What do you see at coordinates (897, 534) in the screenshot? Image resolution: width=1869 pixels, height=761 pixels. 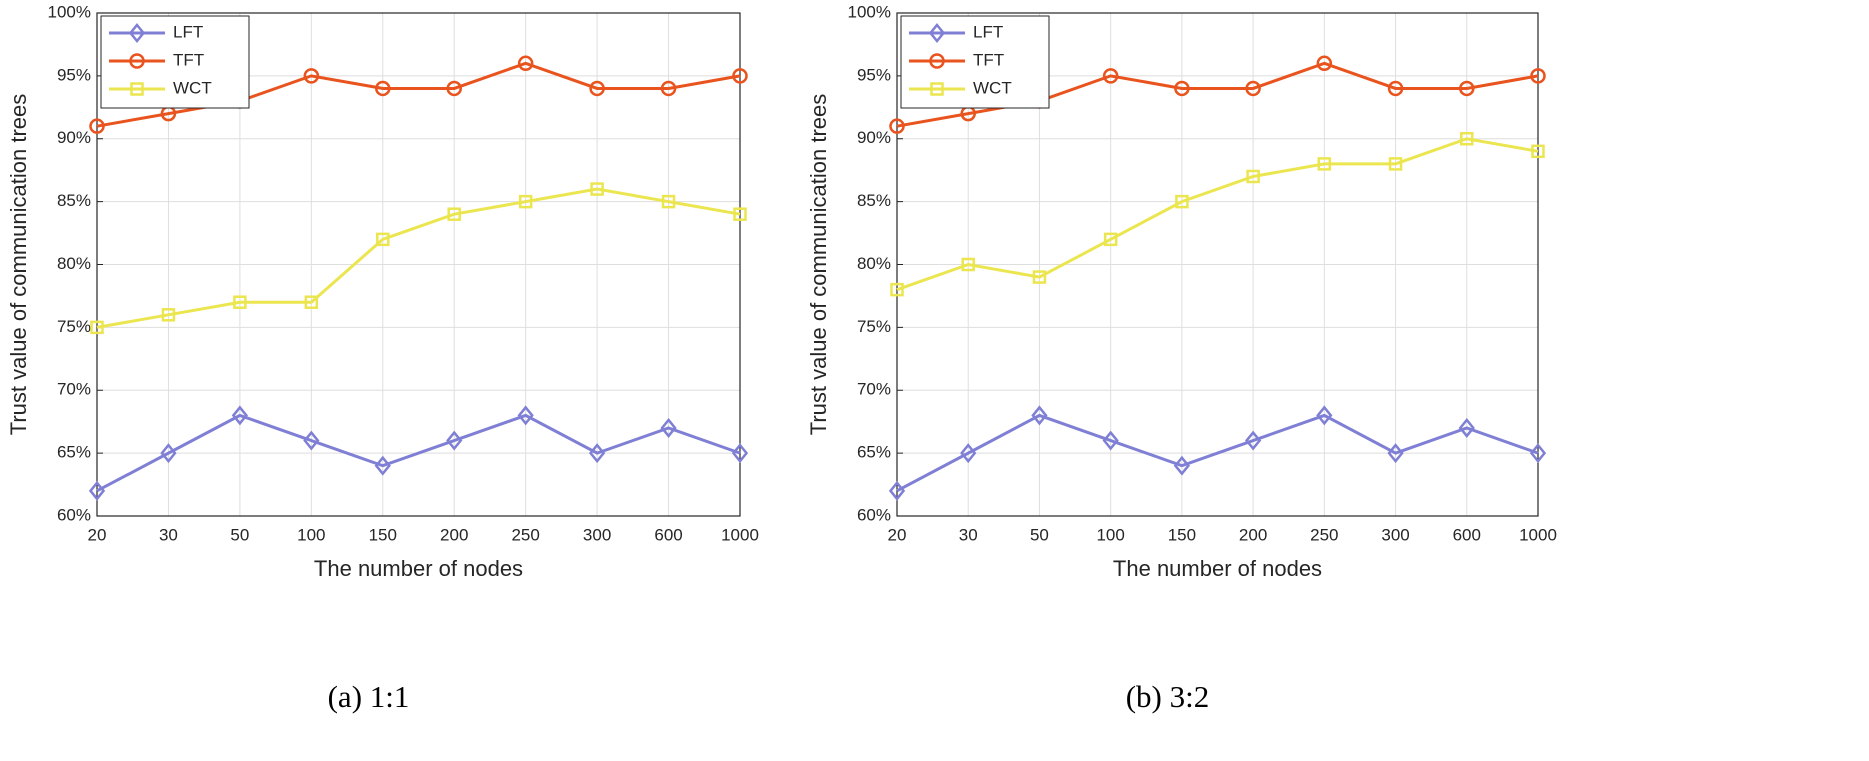 I see `x-tick-label: 20` at bounding box center [897, 534].